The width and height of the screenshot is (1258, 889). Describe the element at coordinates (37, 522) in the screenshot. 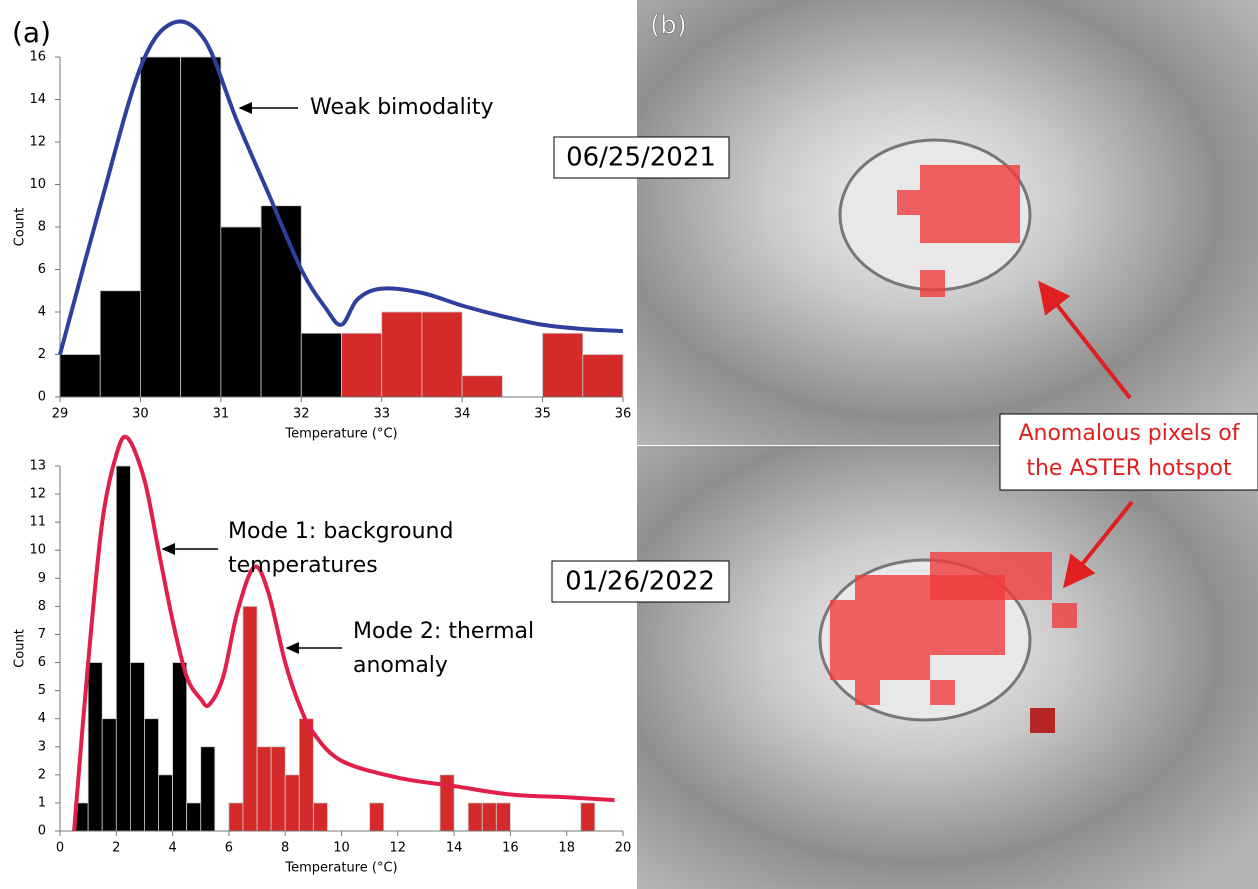

I see `y-tick-label: 11` at that location.